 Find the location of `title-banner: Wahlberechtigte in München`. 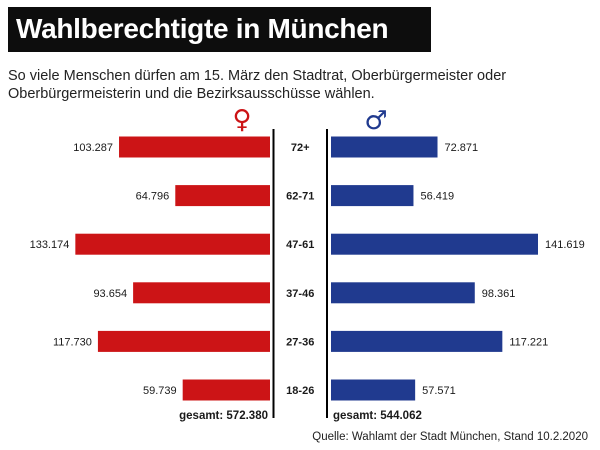

title-banner: Wahlberechtigte in München is located at coordinates (219, 29).